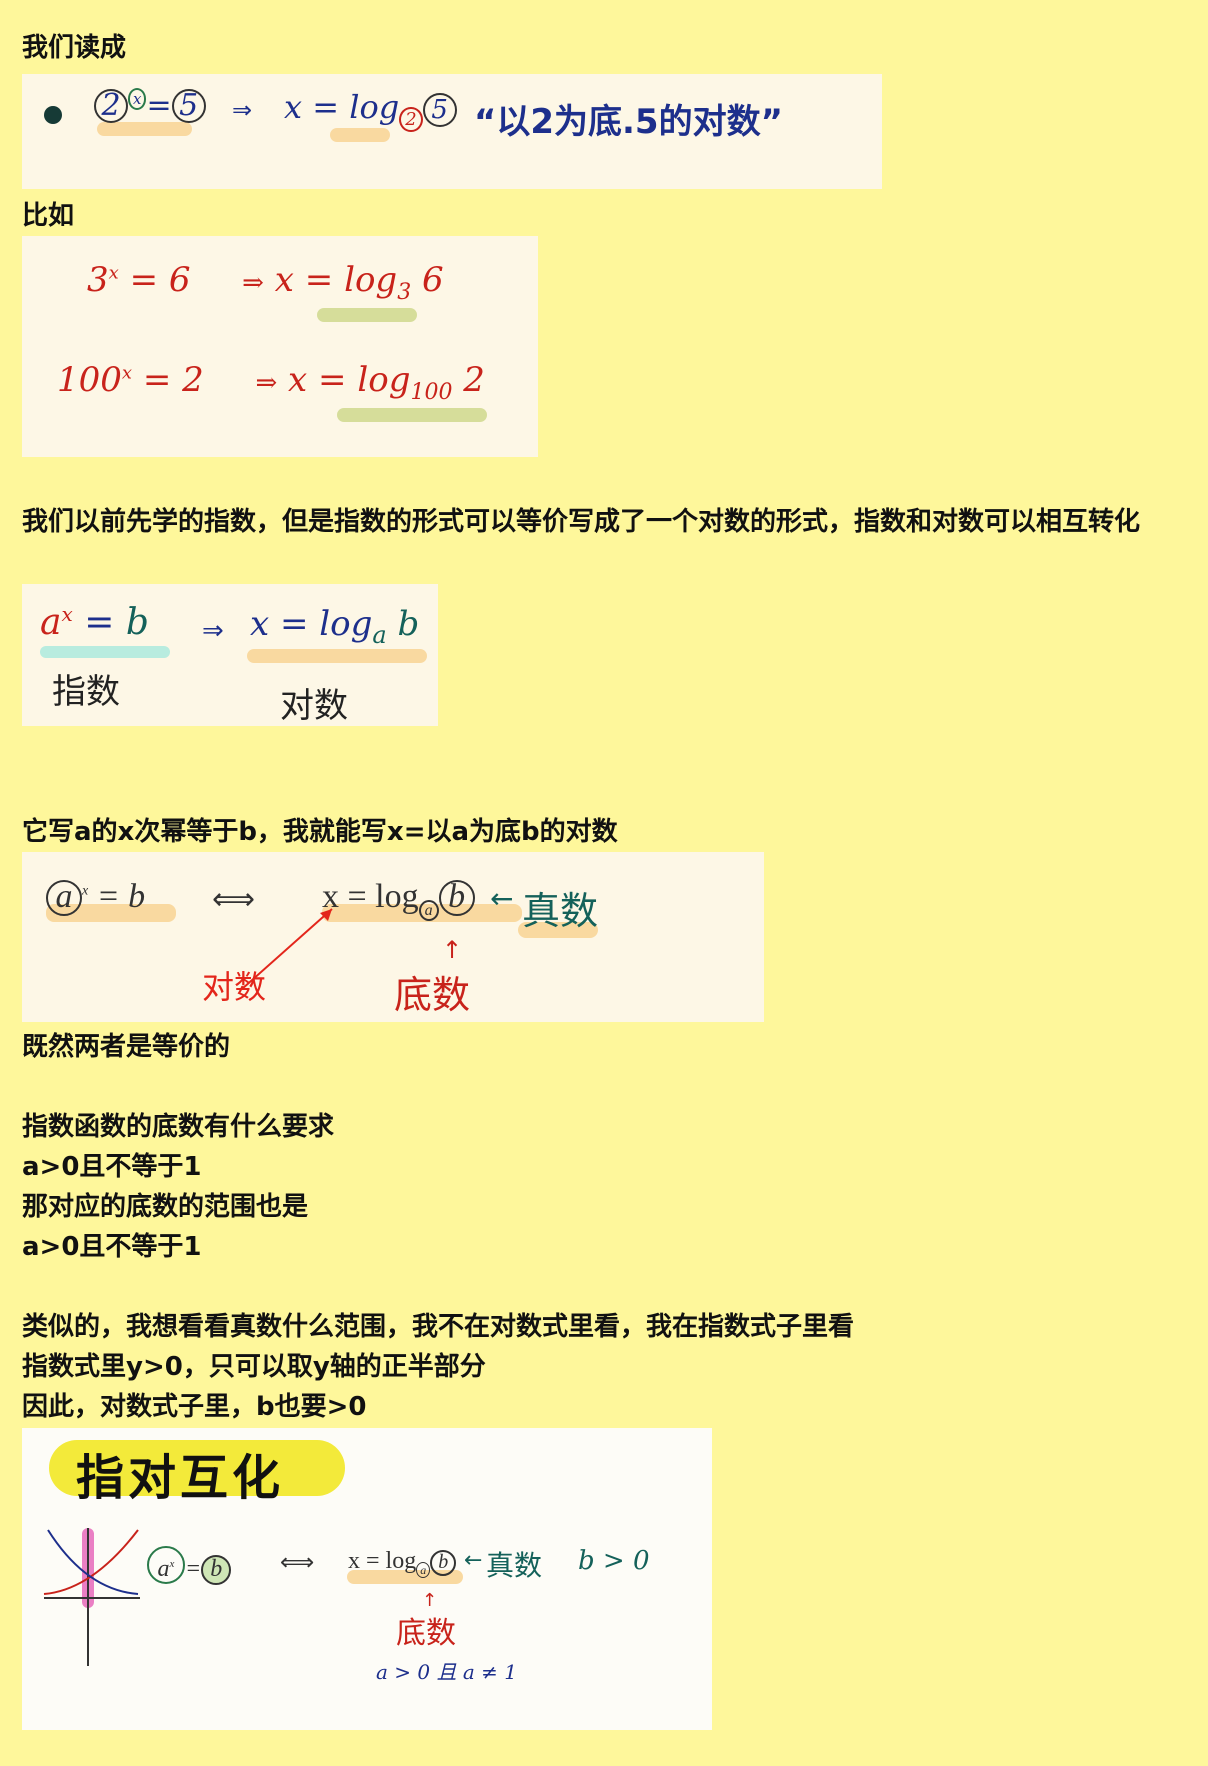  Describe the element at coordinates (438, 1327) in the screenshot. I see `paragraph-text: 类似的，我想看看真数什么范围，我不在对数式里看，我在指数式子里看` at that location.